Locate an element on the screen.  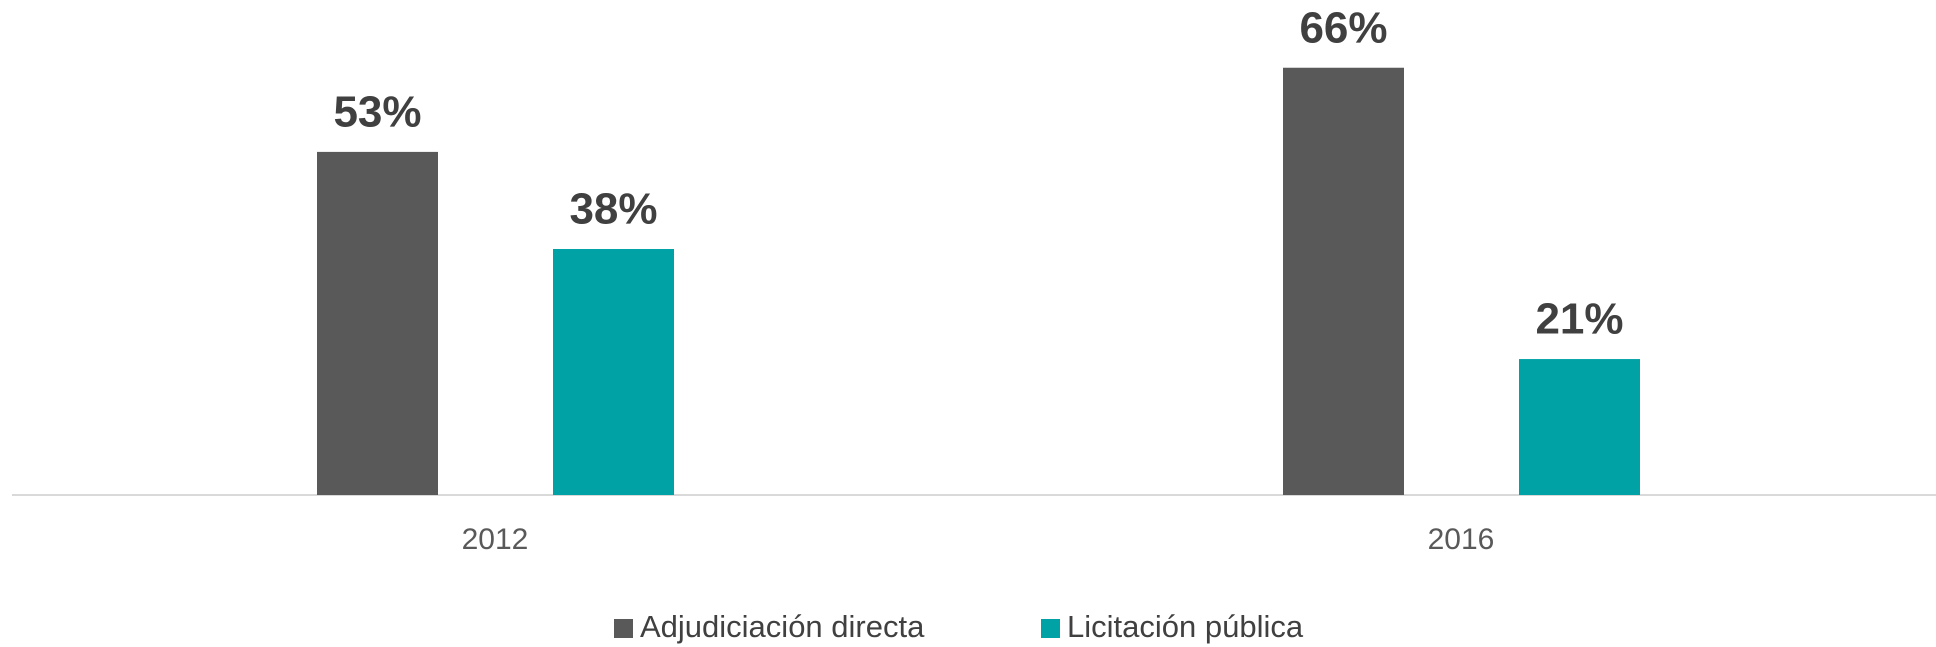
data-label: 21% is located at coordinates (1579, 319).